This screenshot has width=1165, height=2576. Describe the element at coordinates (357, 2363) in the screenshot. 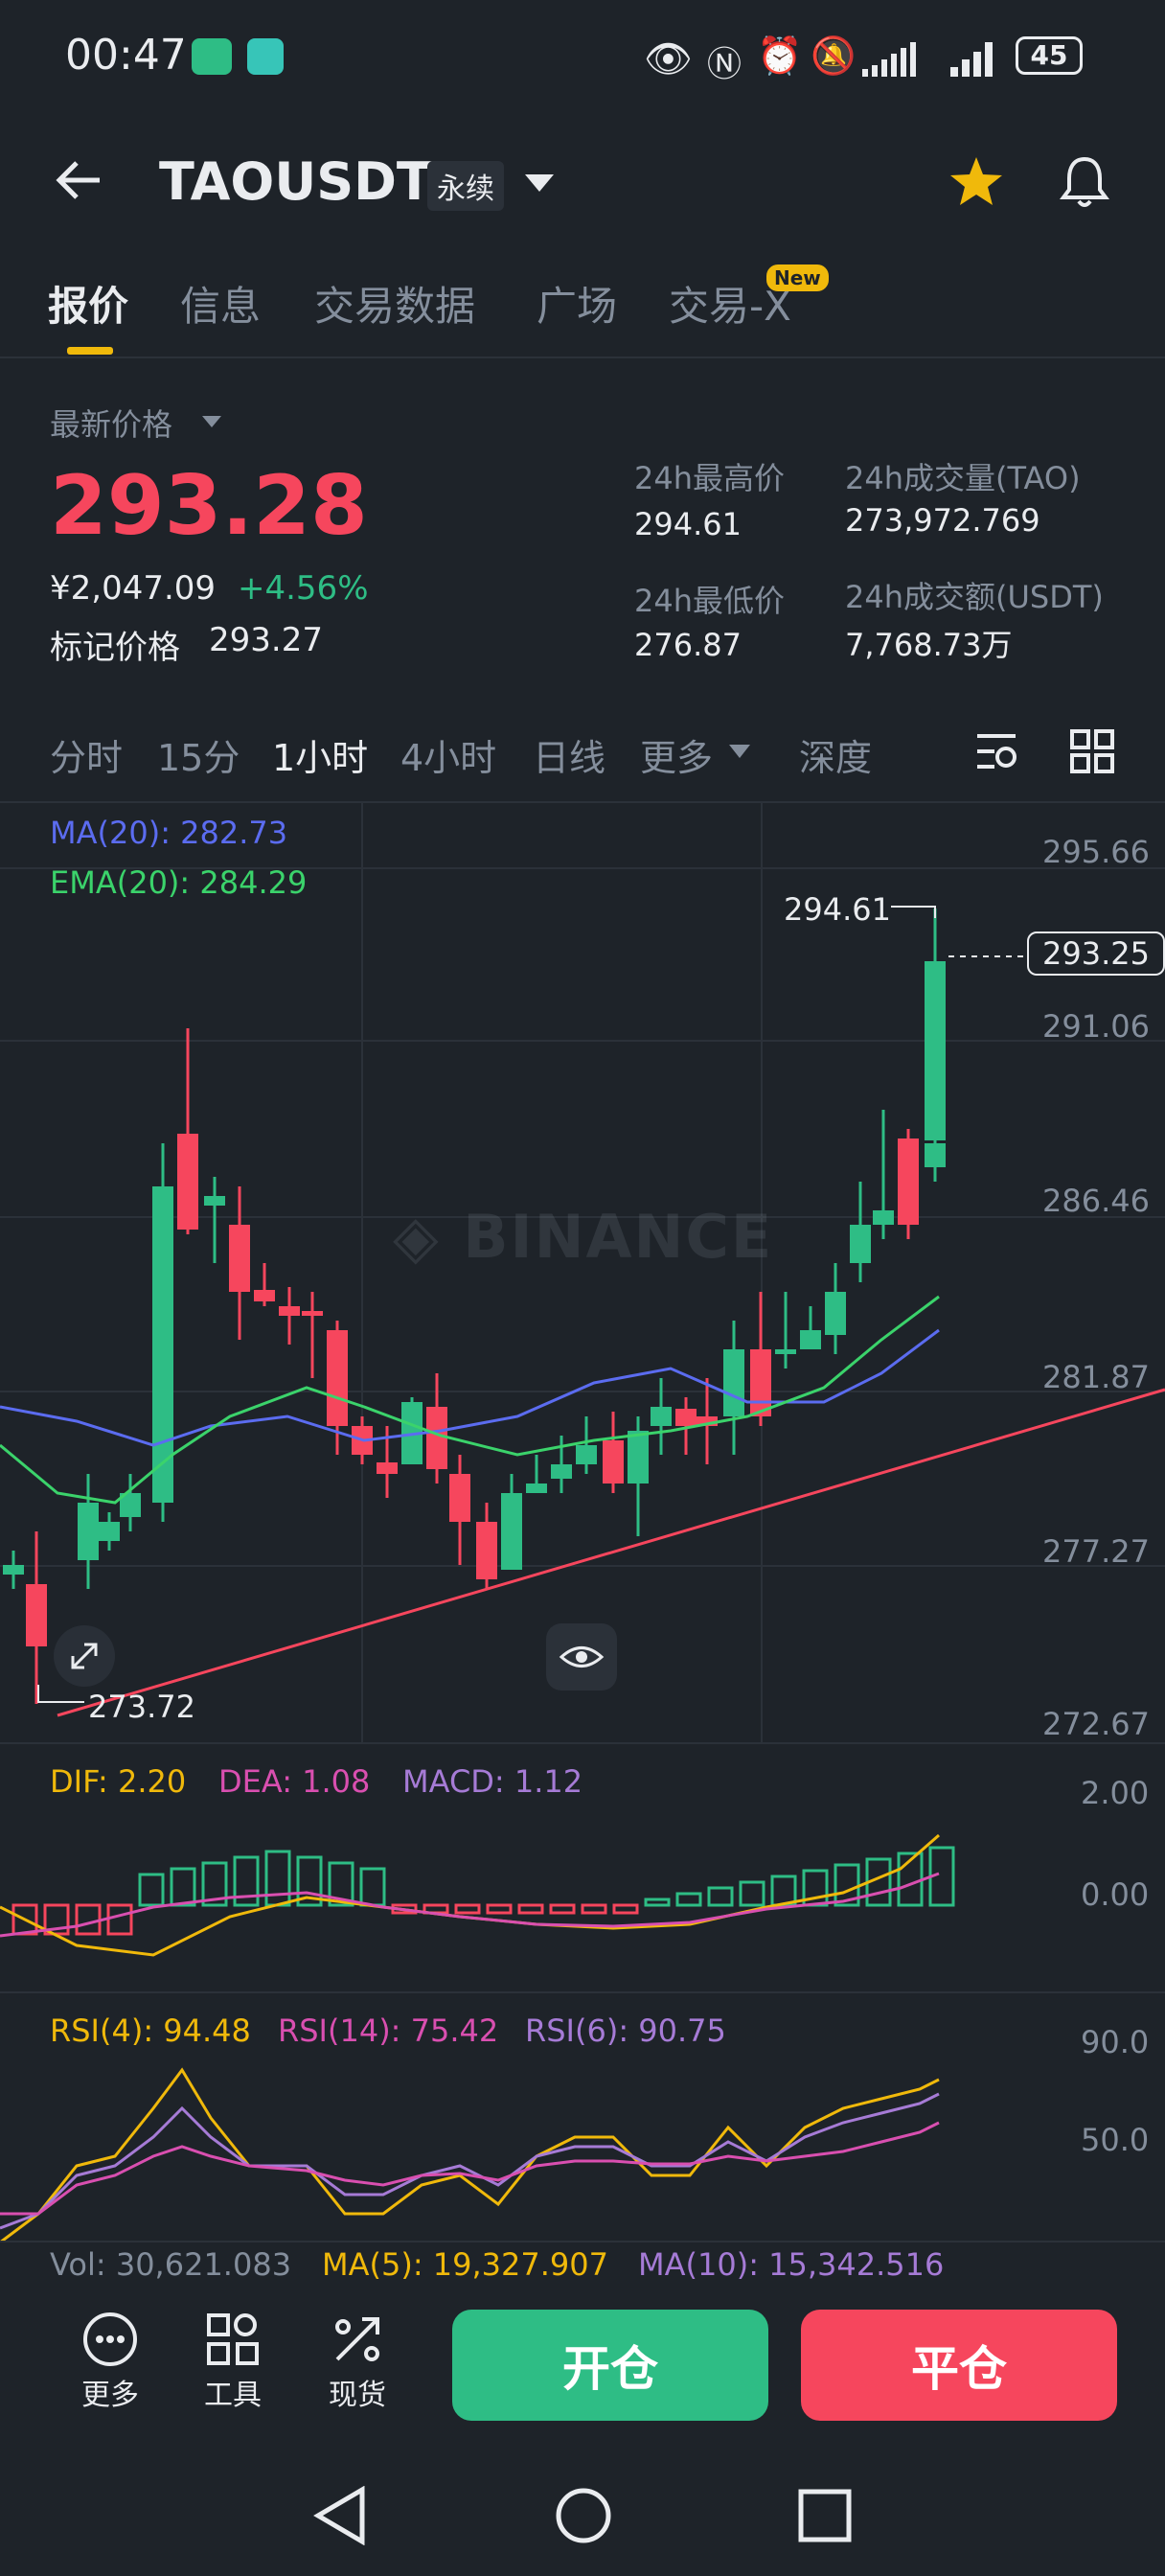

I see `spot-button: 现货` at that location.